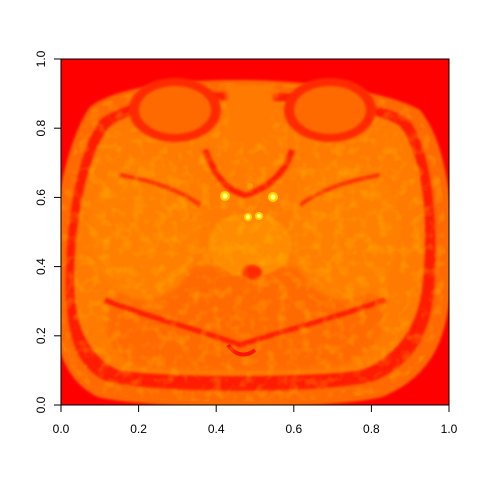 The height and width of the screenshot is (480, 480). I want to click on y-tick-label: 0.8, so click(41, 128).